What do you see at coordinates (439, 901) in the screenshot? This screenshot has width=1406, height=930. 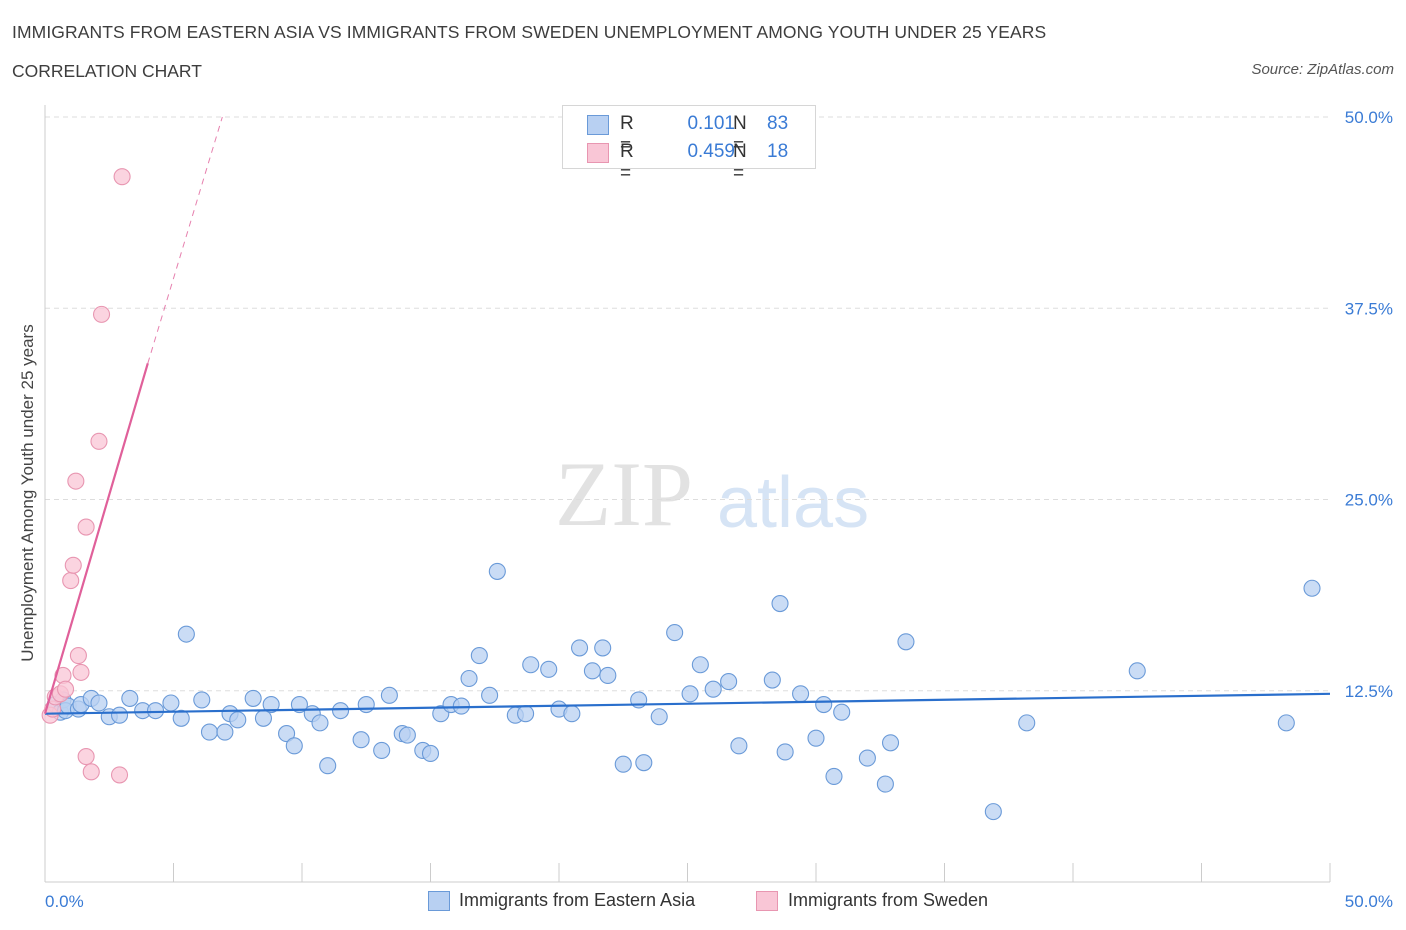 I see `blue-swatch` at bounding box center [439, 901].